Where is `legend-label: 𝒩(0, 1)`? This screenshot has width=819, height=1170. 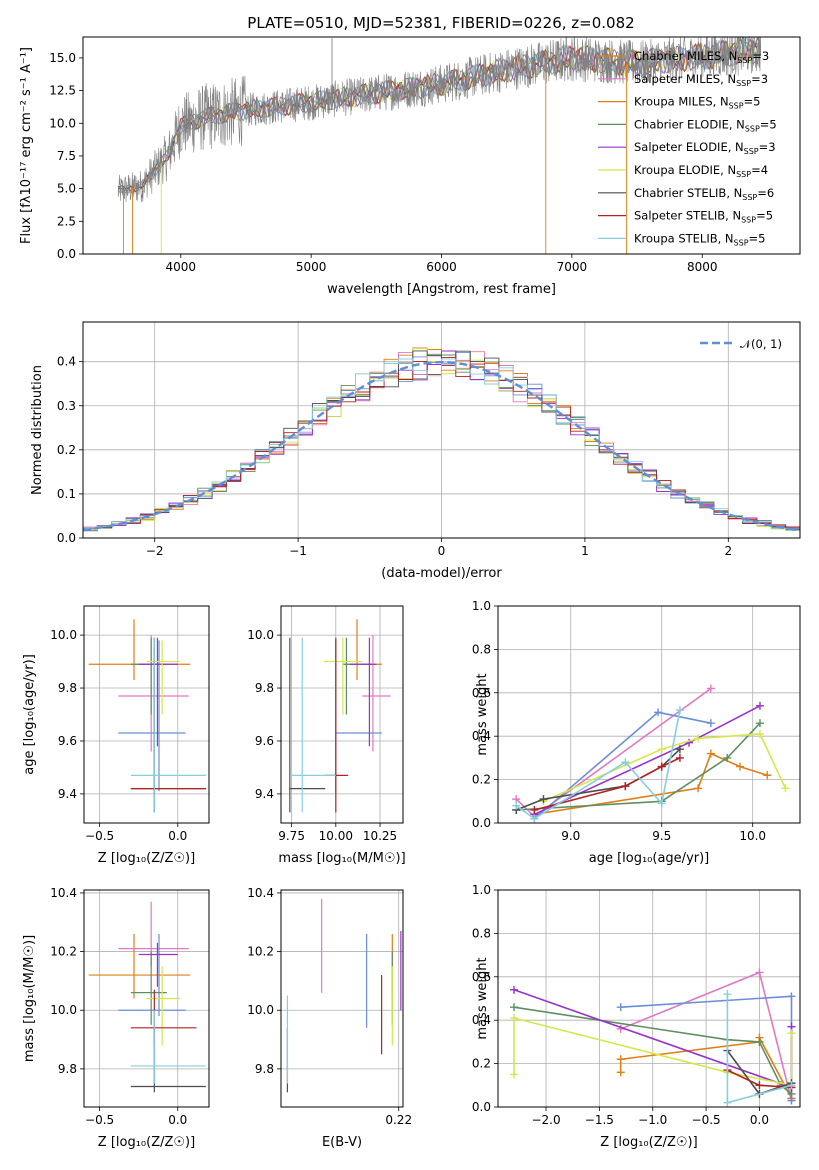 legend-label: 𝒩(0, 1) is located at coordinates (761, 344).